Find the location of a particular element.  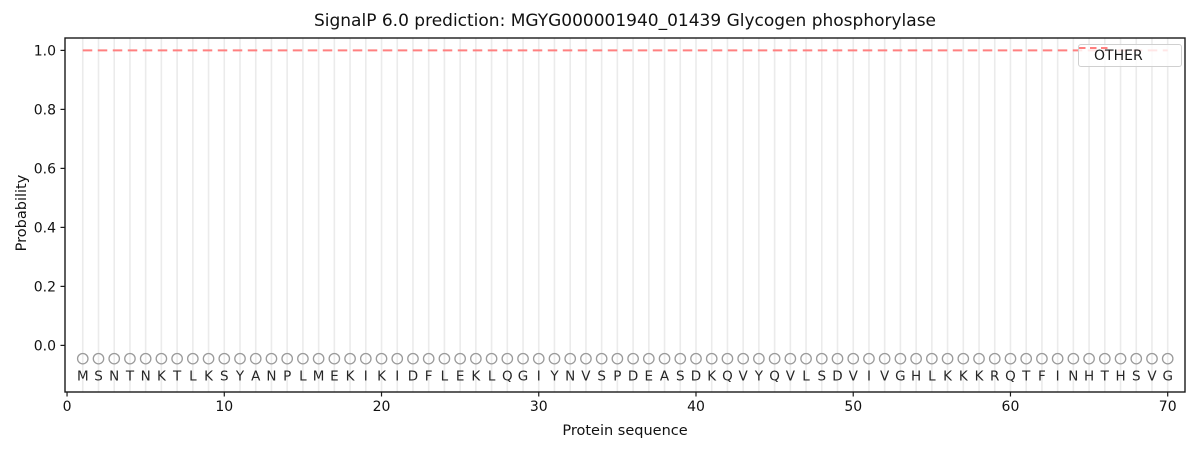

x-tick-label: 60 is located at coordinates (1011, 407).